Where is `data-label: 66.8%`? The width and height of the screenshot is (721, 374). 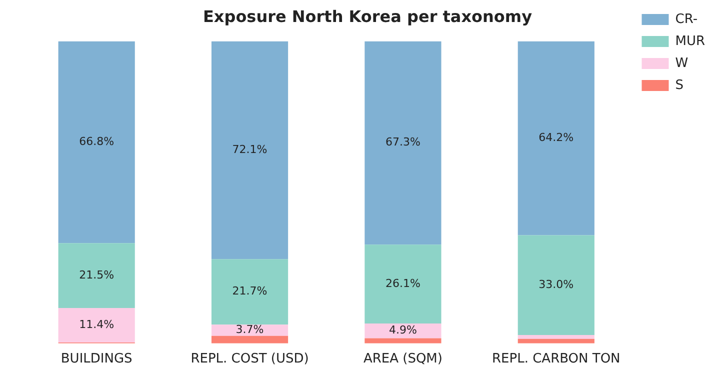
data-label: 66.8% is located at coordinates (96, 141).